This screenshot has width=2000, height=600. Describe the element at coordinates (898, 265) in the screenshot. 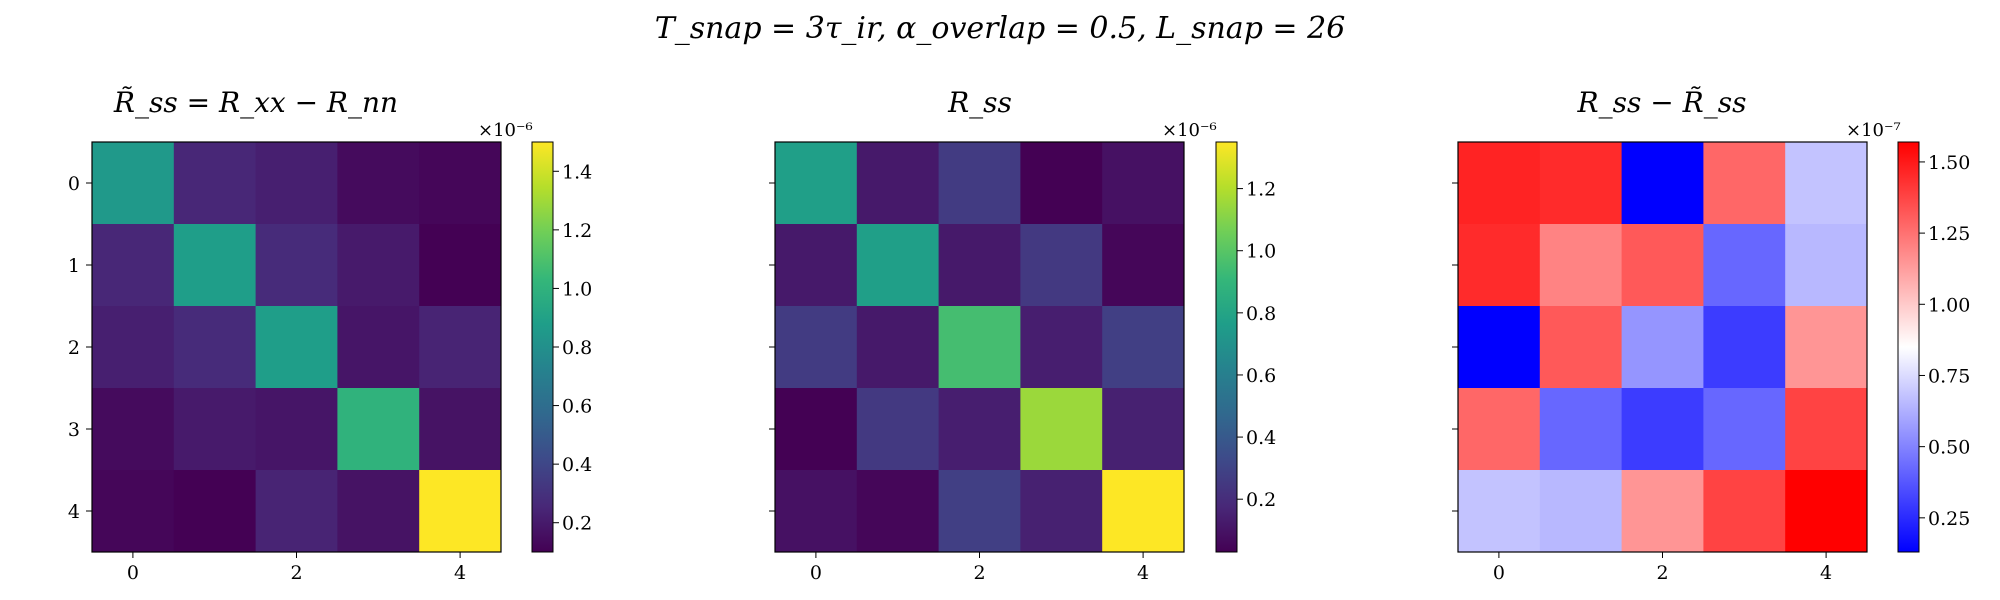

I see `heatmap-cell-2-r1-c1` at that location.